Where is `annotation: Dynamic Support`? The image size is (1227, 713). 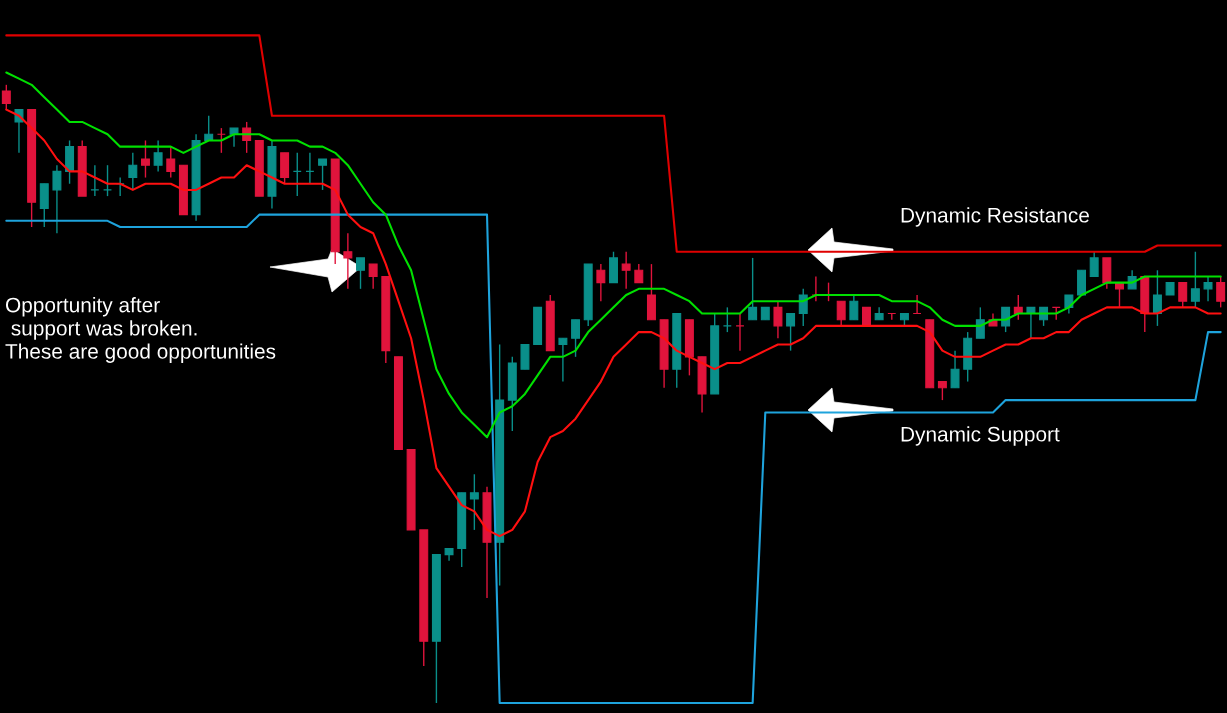
annotation: Dynamic Support is located at coordinates (980, 436).